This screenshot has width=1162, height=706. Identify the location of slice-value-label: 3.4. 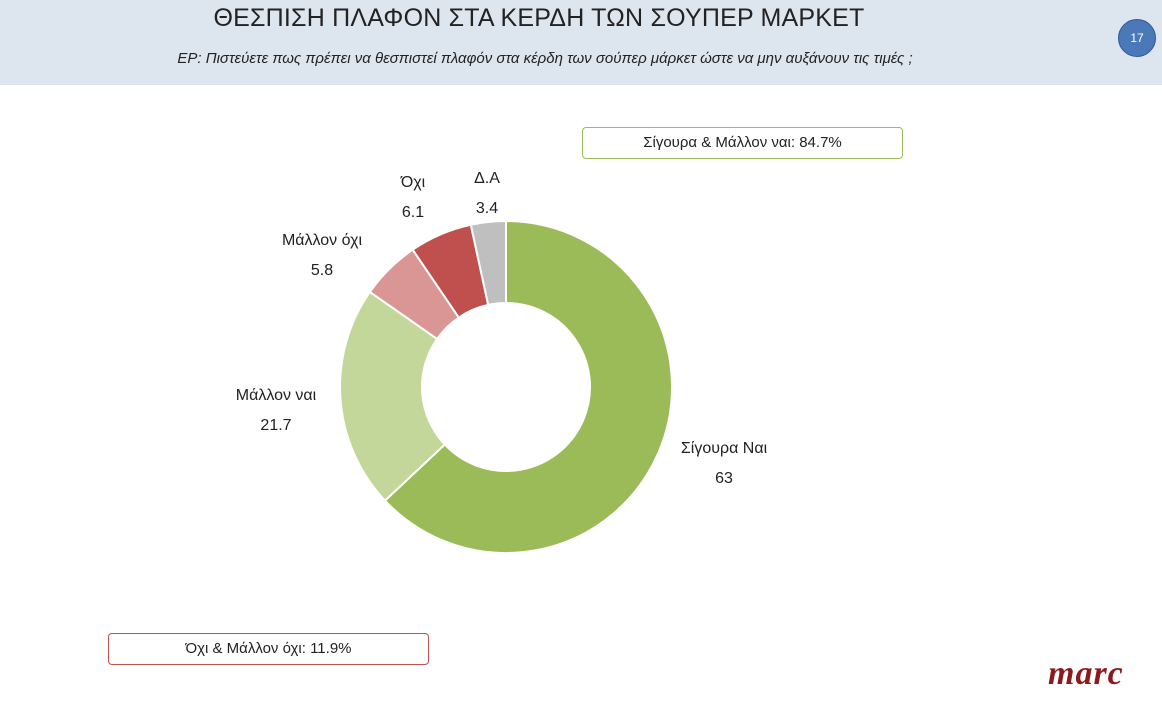
(487, 208).